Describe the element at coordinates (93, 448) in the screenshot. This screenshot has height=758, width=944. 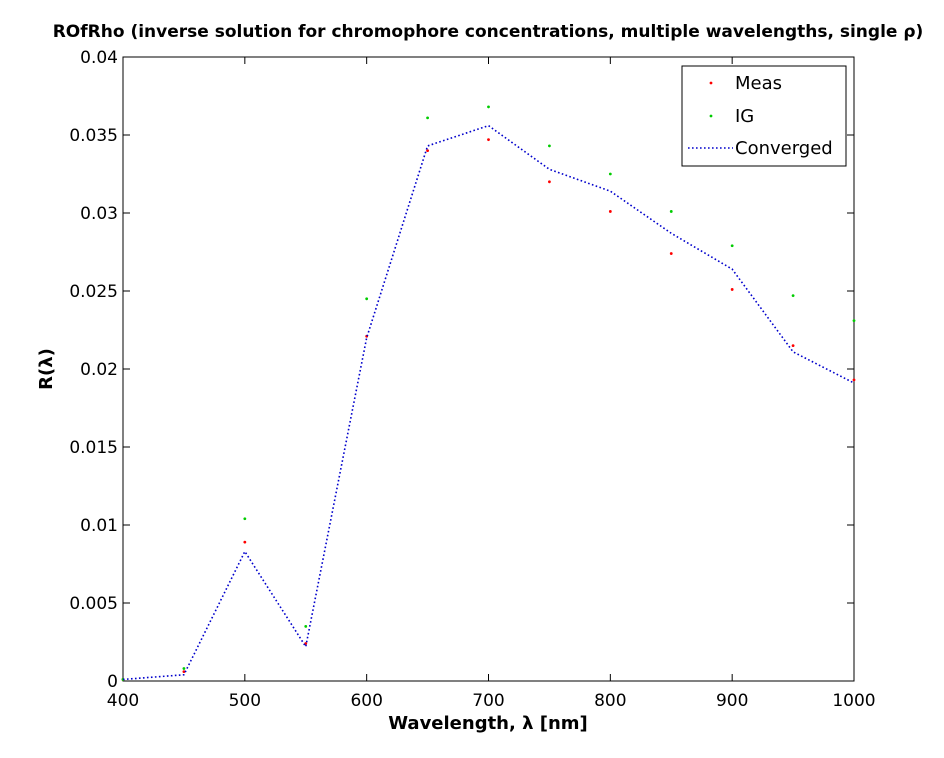
I see `y-tick-label: 0.015` at that location.